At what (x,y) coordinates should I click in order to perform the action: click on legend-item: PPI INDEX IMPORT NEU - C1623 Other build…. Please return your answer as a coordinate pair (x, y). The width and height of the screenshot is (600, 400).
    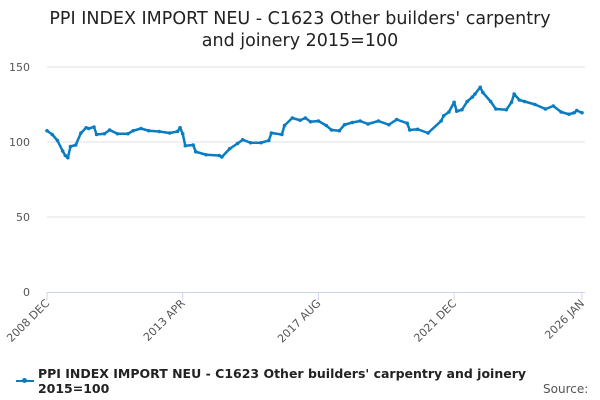
    Looking at the image, I should click on (308, 381).